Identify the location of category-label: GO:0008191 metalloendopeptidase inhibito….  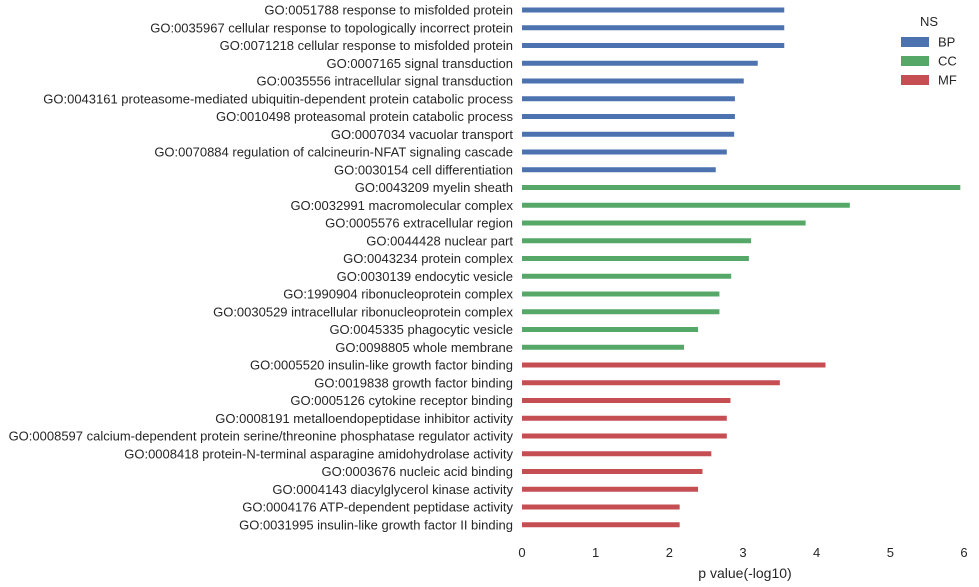
(364, 418).